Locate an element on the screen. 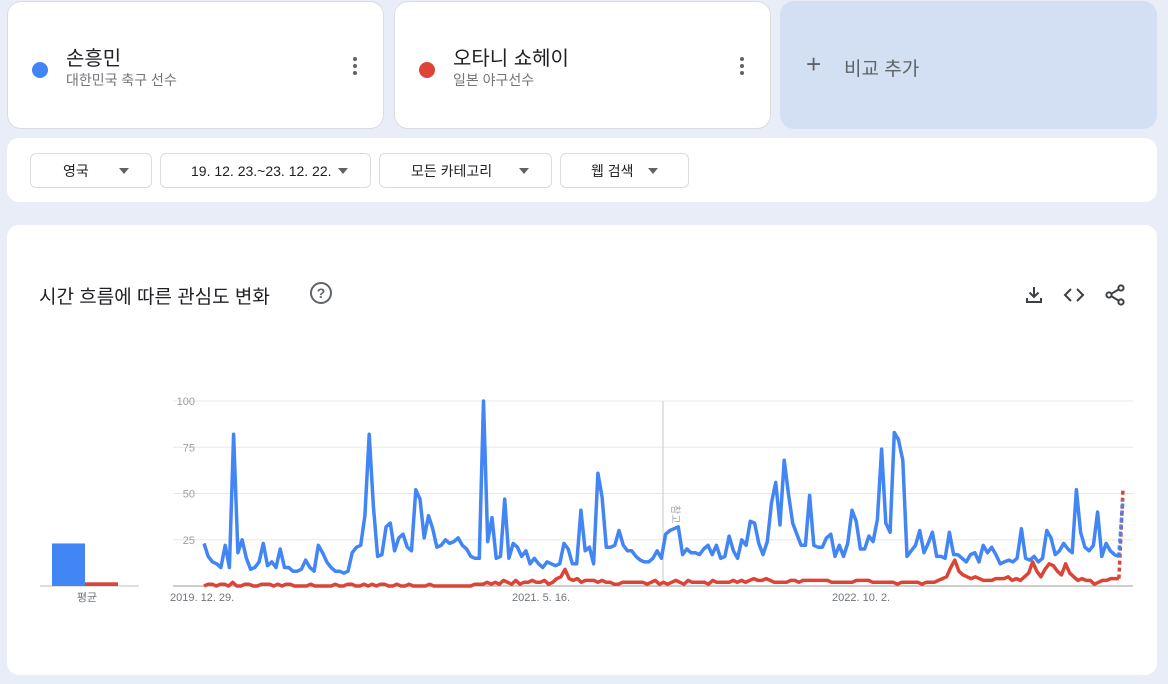 Image resolution: width=1168 pixels, height=684 pixels. annotation-label: 참고 is located at coordinates (675, 514).